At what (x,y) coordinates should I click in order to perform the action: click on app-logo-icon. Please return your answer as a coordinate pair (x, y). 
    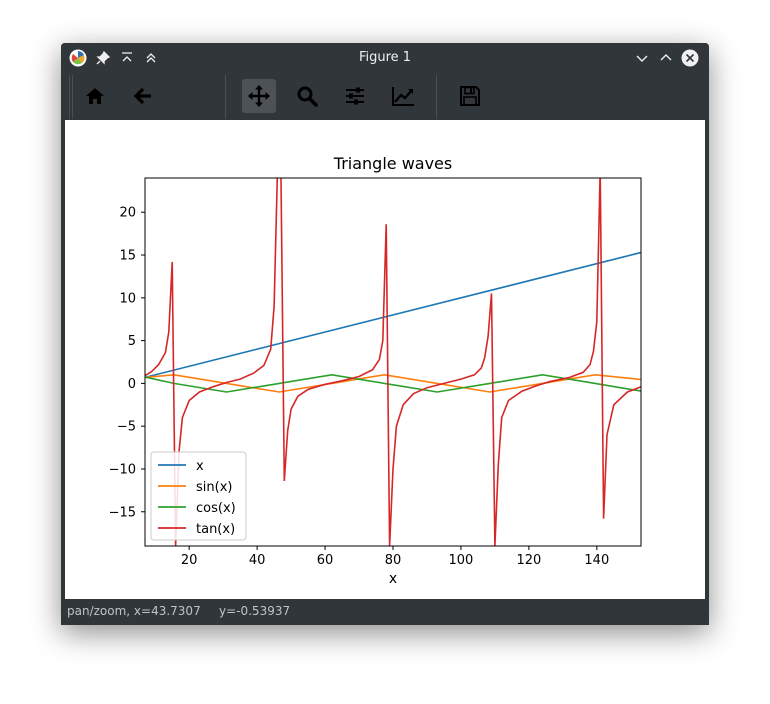
    Looking at the image, I should click on (78, 58).